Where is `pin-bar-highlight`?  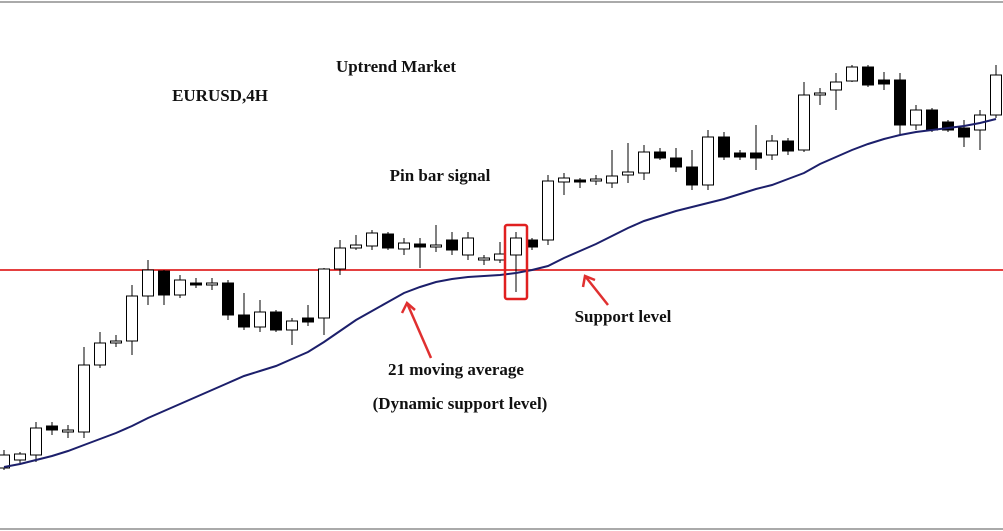 pin-bar-highlight is located at coordinates (516, 262).